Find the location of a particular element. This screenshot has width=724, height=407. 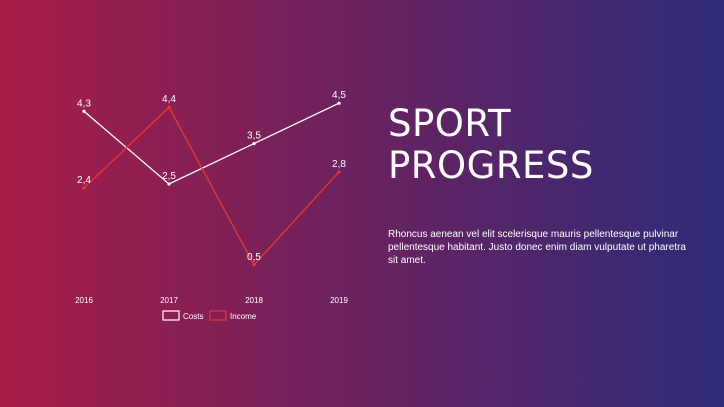

series-line-costs is located at coordinates (211, 143).